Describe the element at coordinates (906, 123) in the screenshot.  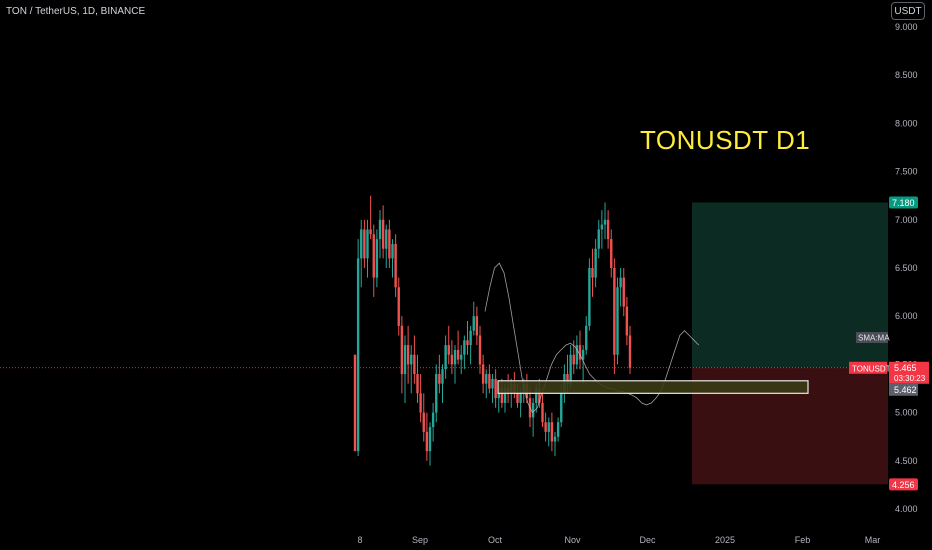
I see `y-tick-label: 8.000` at that location.